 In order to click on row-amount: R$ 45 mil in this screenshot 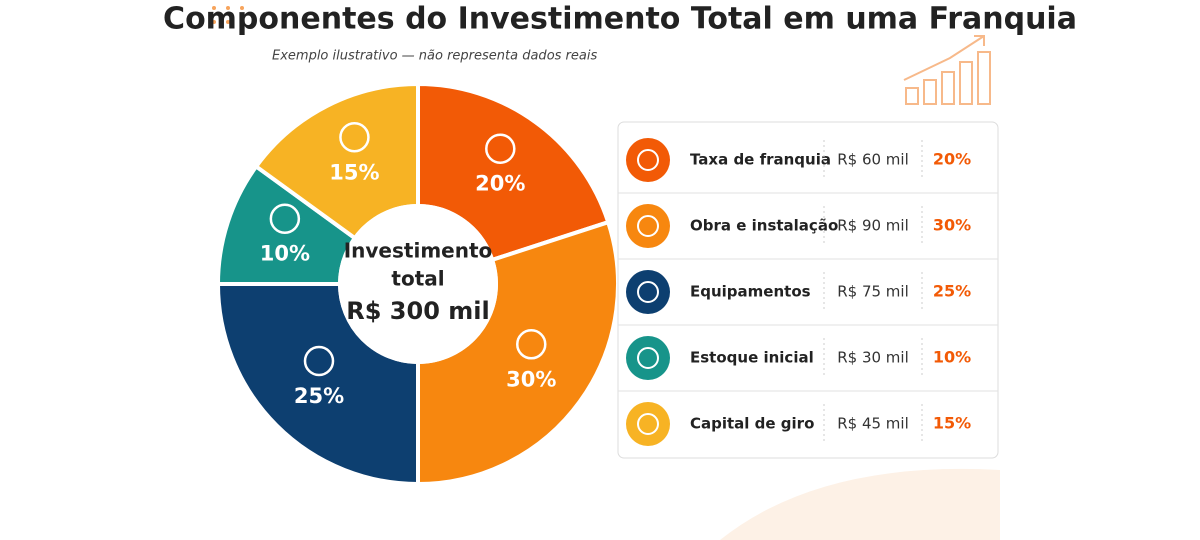, I will do `click(873, 424)`.